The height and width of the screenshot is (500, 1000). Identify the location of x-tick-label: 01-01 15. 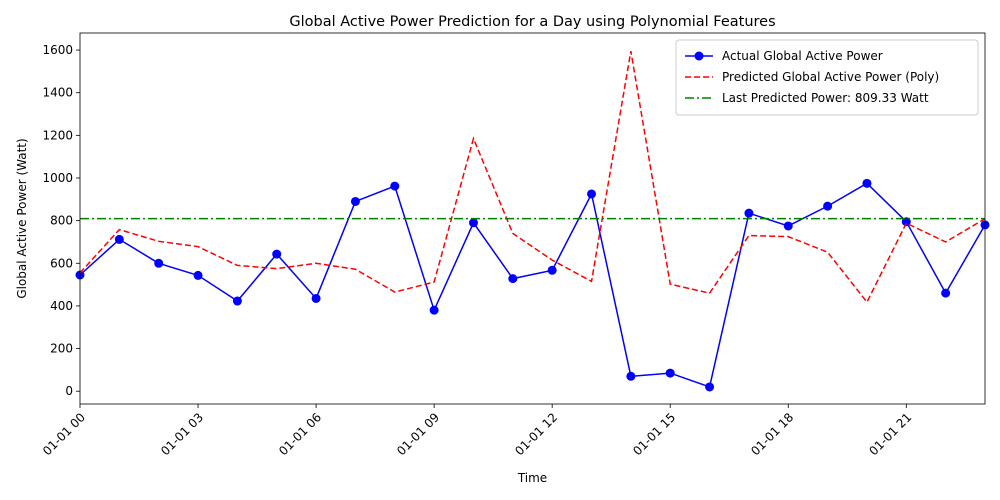
(654, 434).